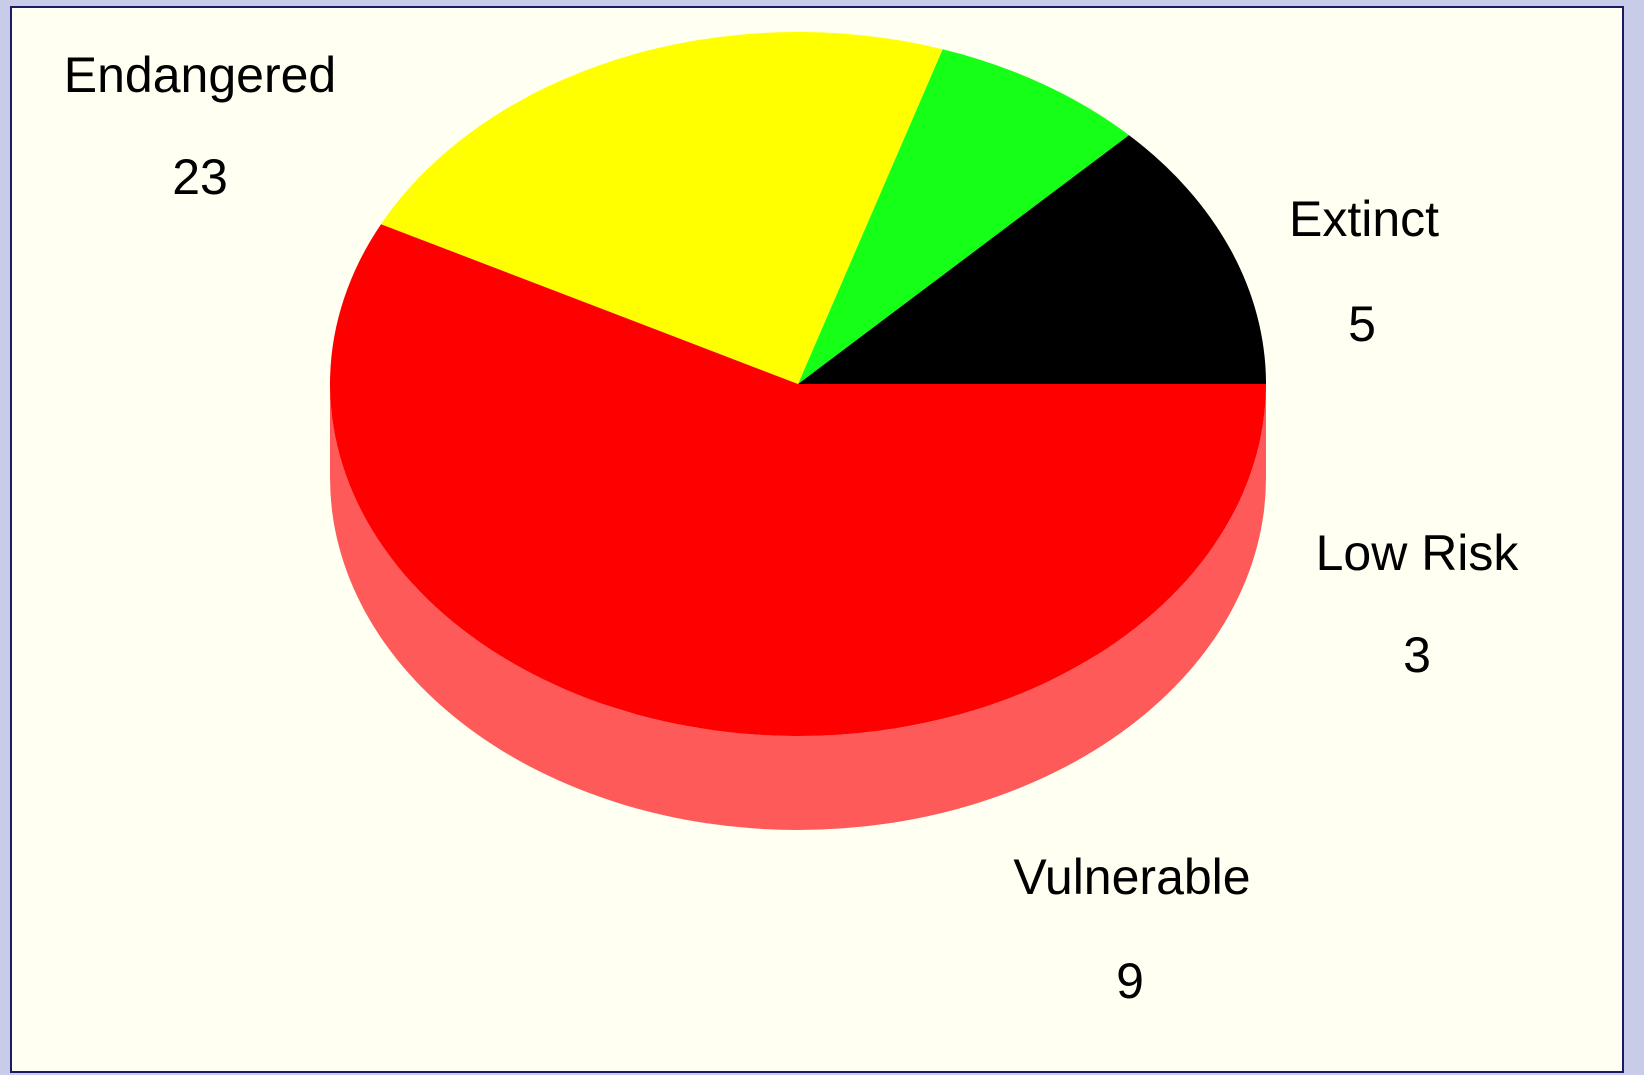  Describe the element at coordinates (1131, 877) in the screenshot. I see `slice-label-vulnerable: Vulnerable` at that location.